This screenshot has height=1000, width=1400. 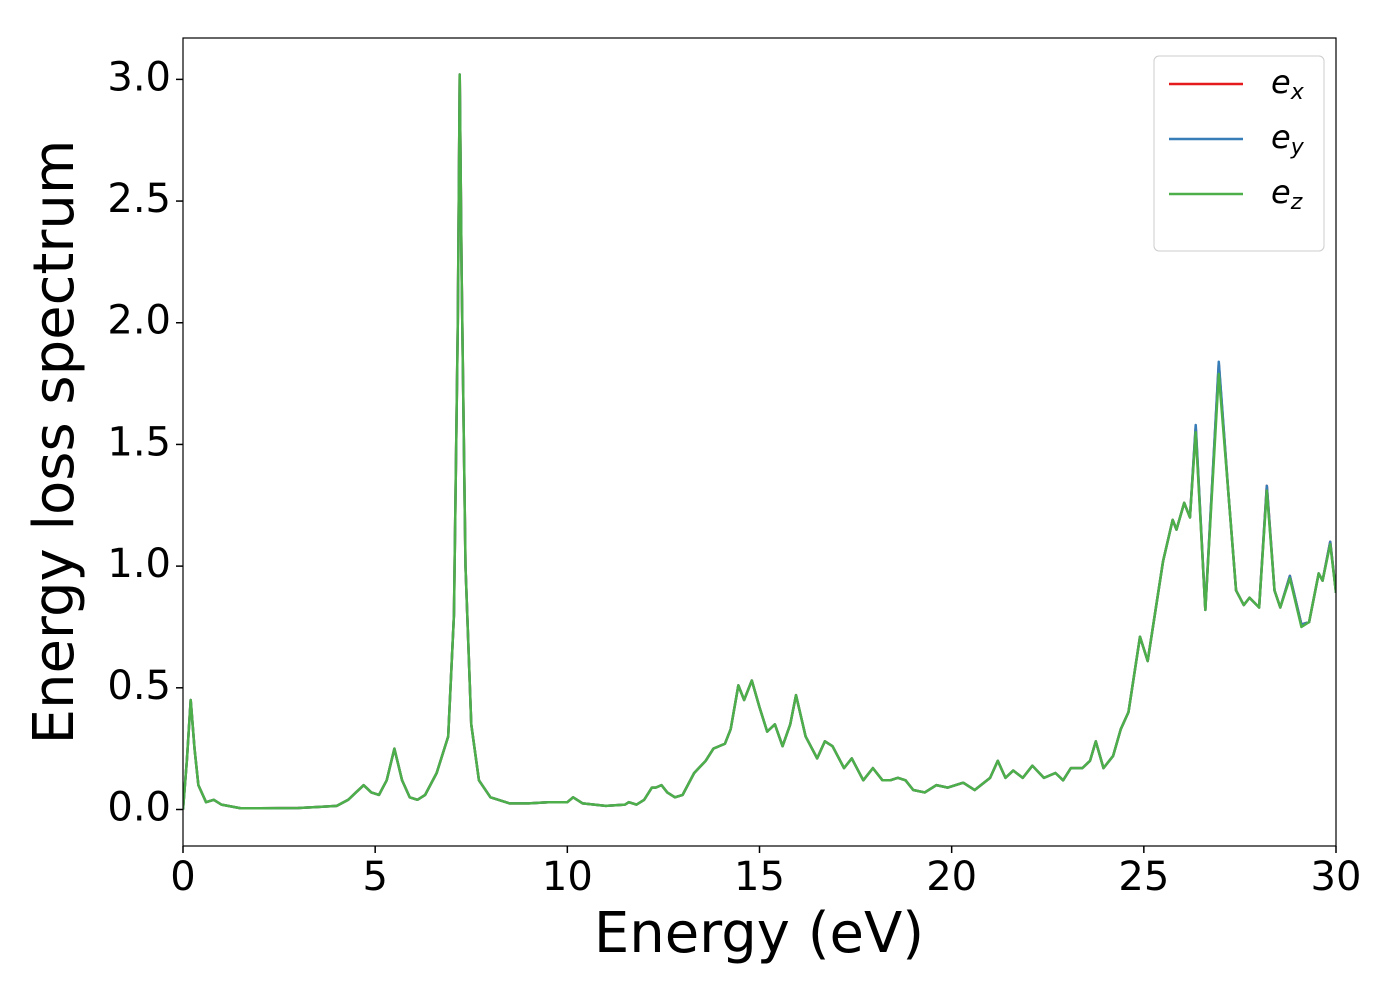 What do you see at coordinates (1143, 877) in the screenshot?
I see `x-tick-label: 25` at bounding box center [1143, 877].